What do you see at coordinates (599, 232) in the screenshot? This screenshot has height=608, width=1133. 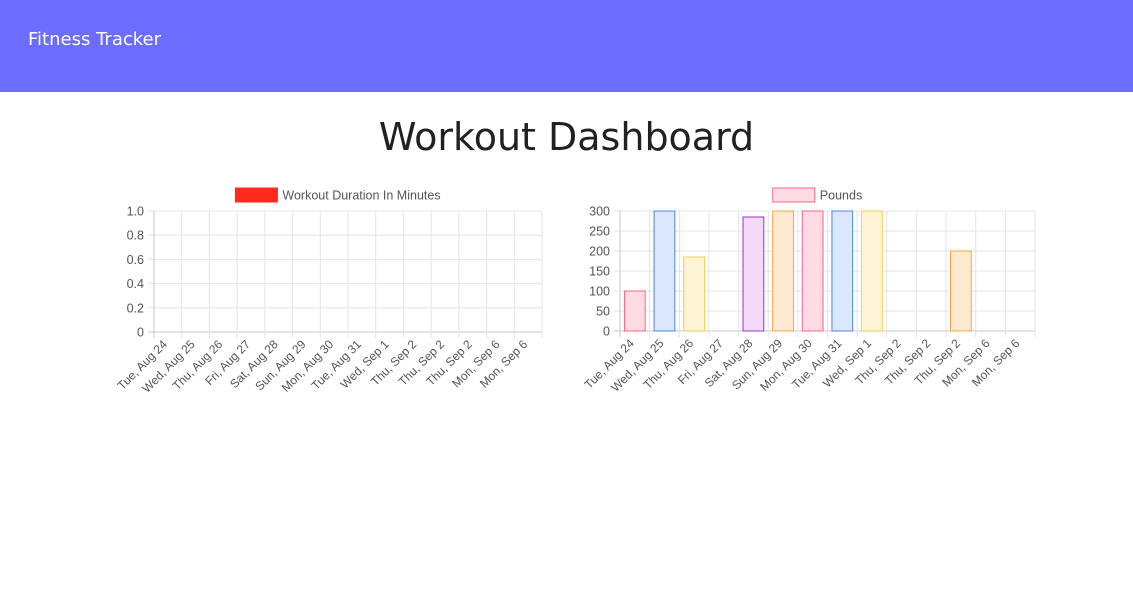 I see `y-tick-label: 250` at bounding box center [599, 232].